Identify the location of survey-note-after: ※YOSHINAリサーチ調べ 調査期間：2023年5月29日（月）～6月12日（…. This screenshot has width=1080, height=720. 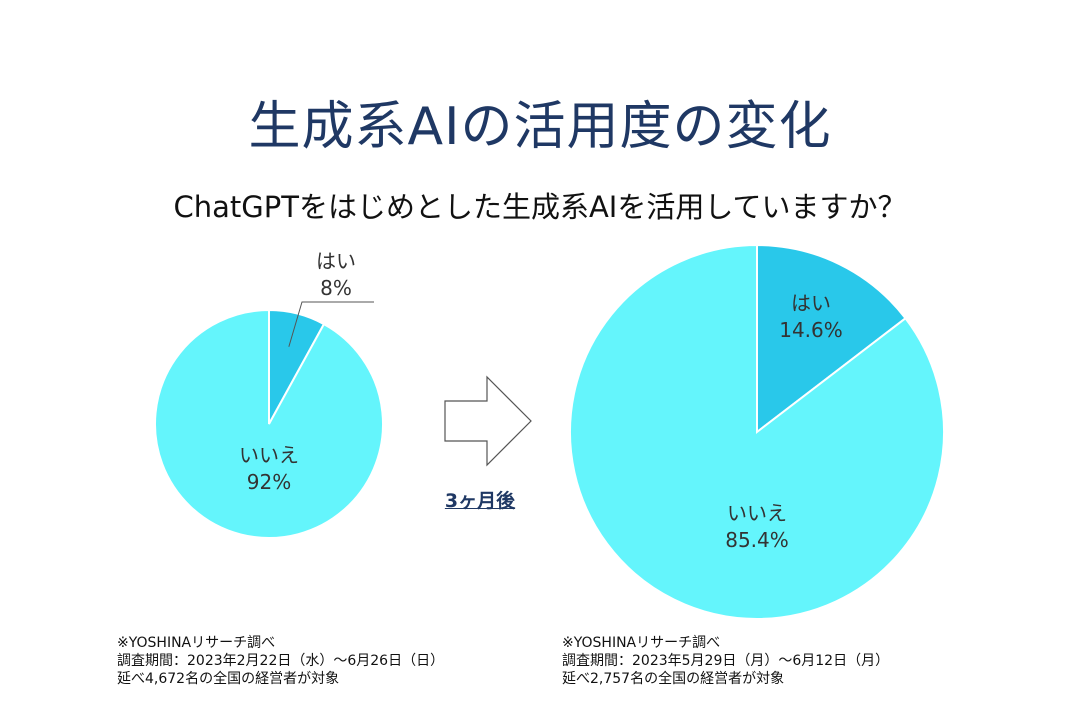
(725, 661).